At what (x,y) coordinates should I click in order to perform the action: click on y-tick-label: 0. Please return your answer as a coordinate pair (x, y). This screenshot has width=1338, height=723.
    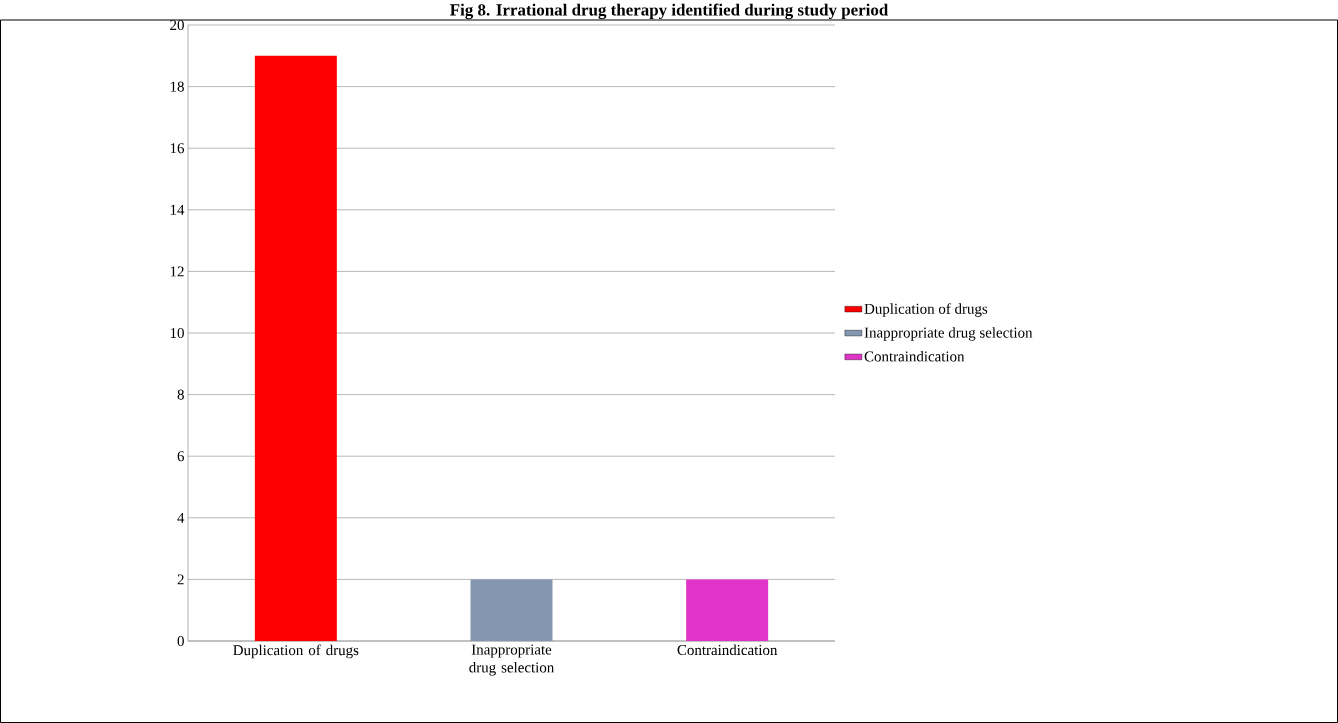
    Looking at the image, I should click on (180, 641).